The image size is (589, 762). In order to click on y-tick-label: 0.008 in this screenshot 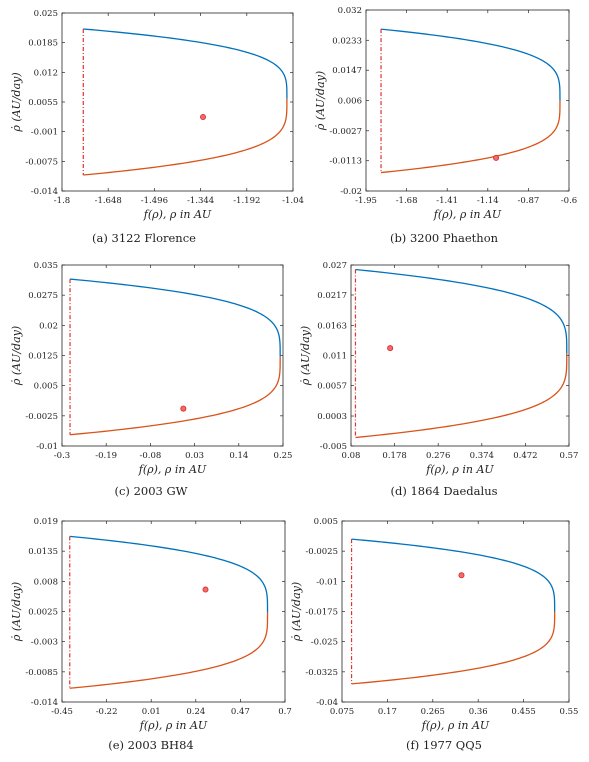, I will do `click(46, 582)`.